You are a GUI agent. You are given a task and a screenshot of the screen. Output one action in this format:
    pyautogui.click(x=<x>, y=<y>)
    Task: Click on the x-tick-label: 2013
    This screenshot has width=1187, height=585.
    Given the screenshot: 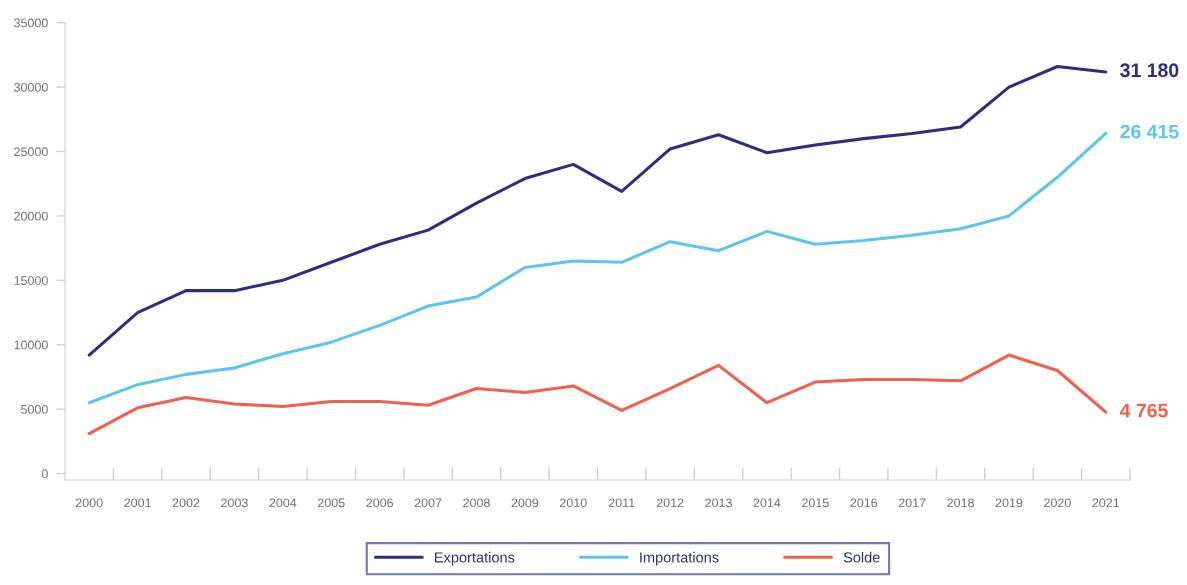 What is the action you would take?
    pyautogui.click(x=718, y=503)
    